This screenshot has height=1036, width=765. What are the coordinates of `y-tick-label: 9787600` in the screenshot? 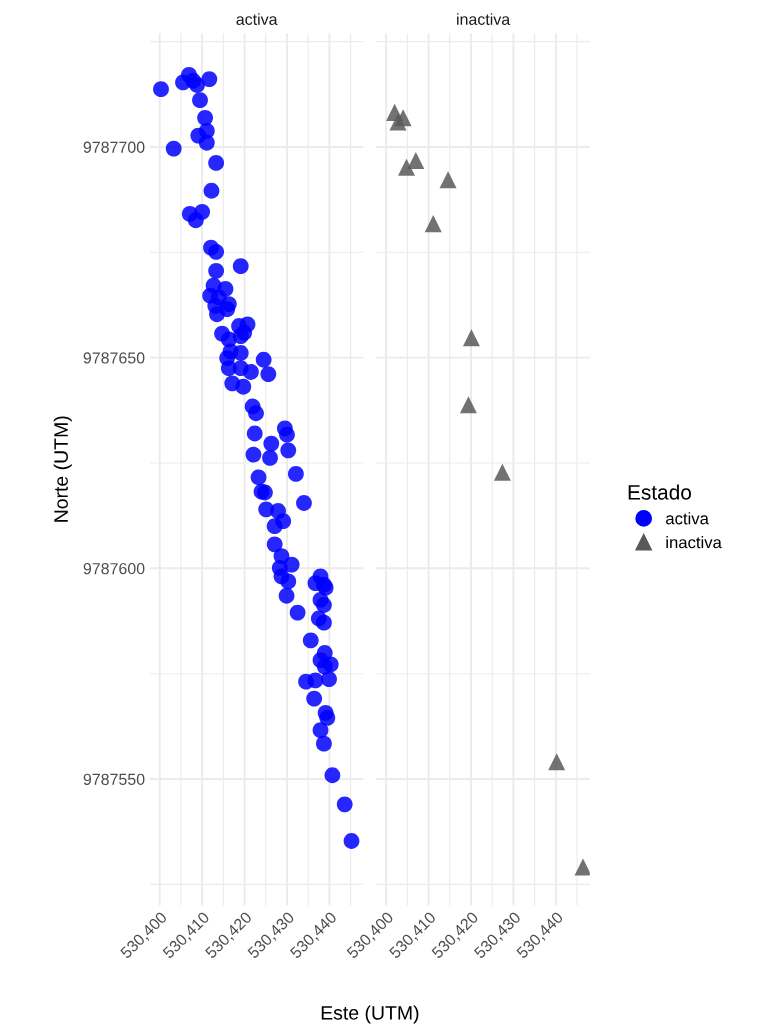 It's located at (114, 568).